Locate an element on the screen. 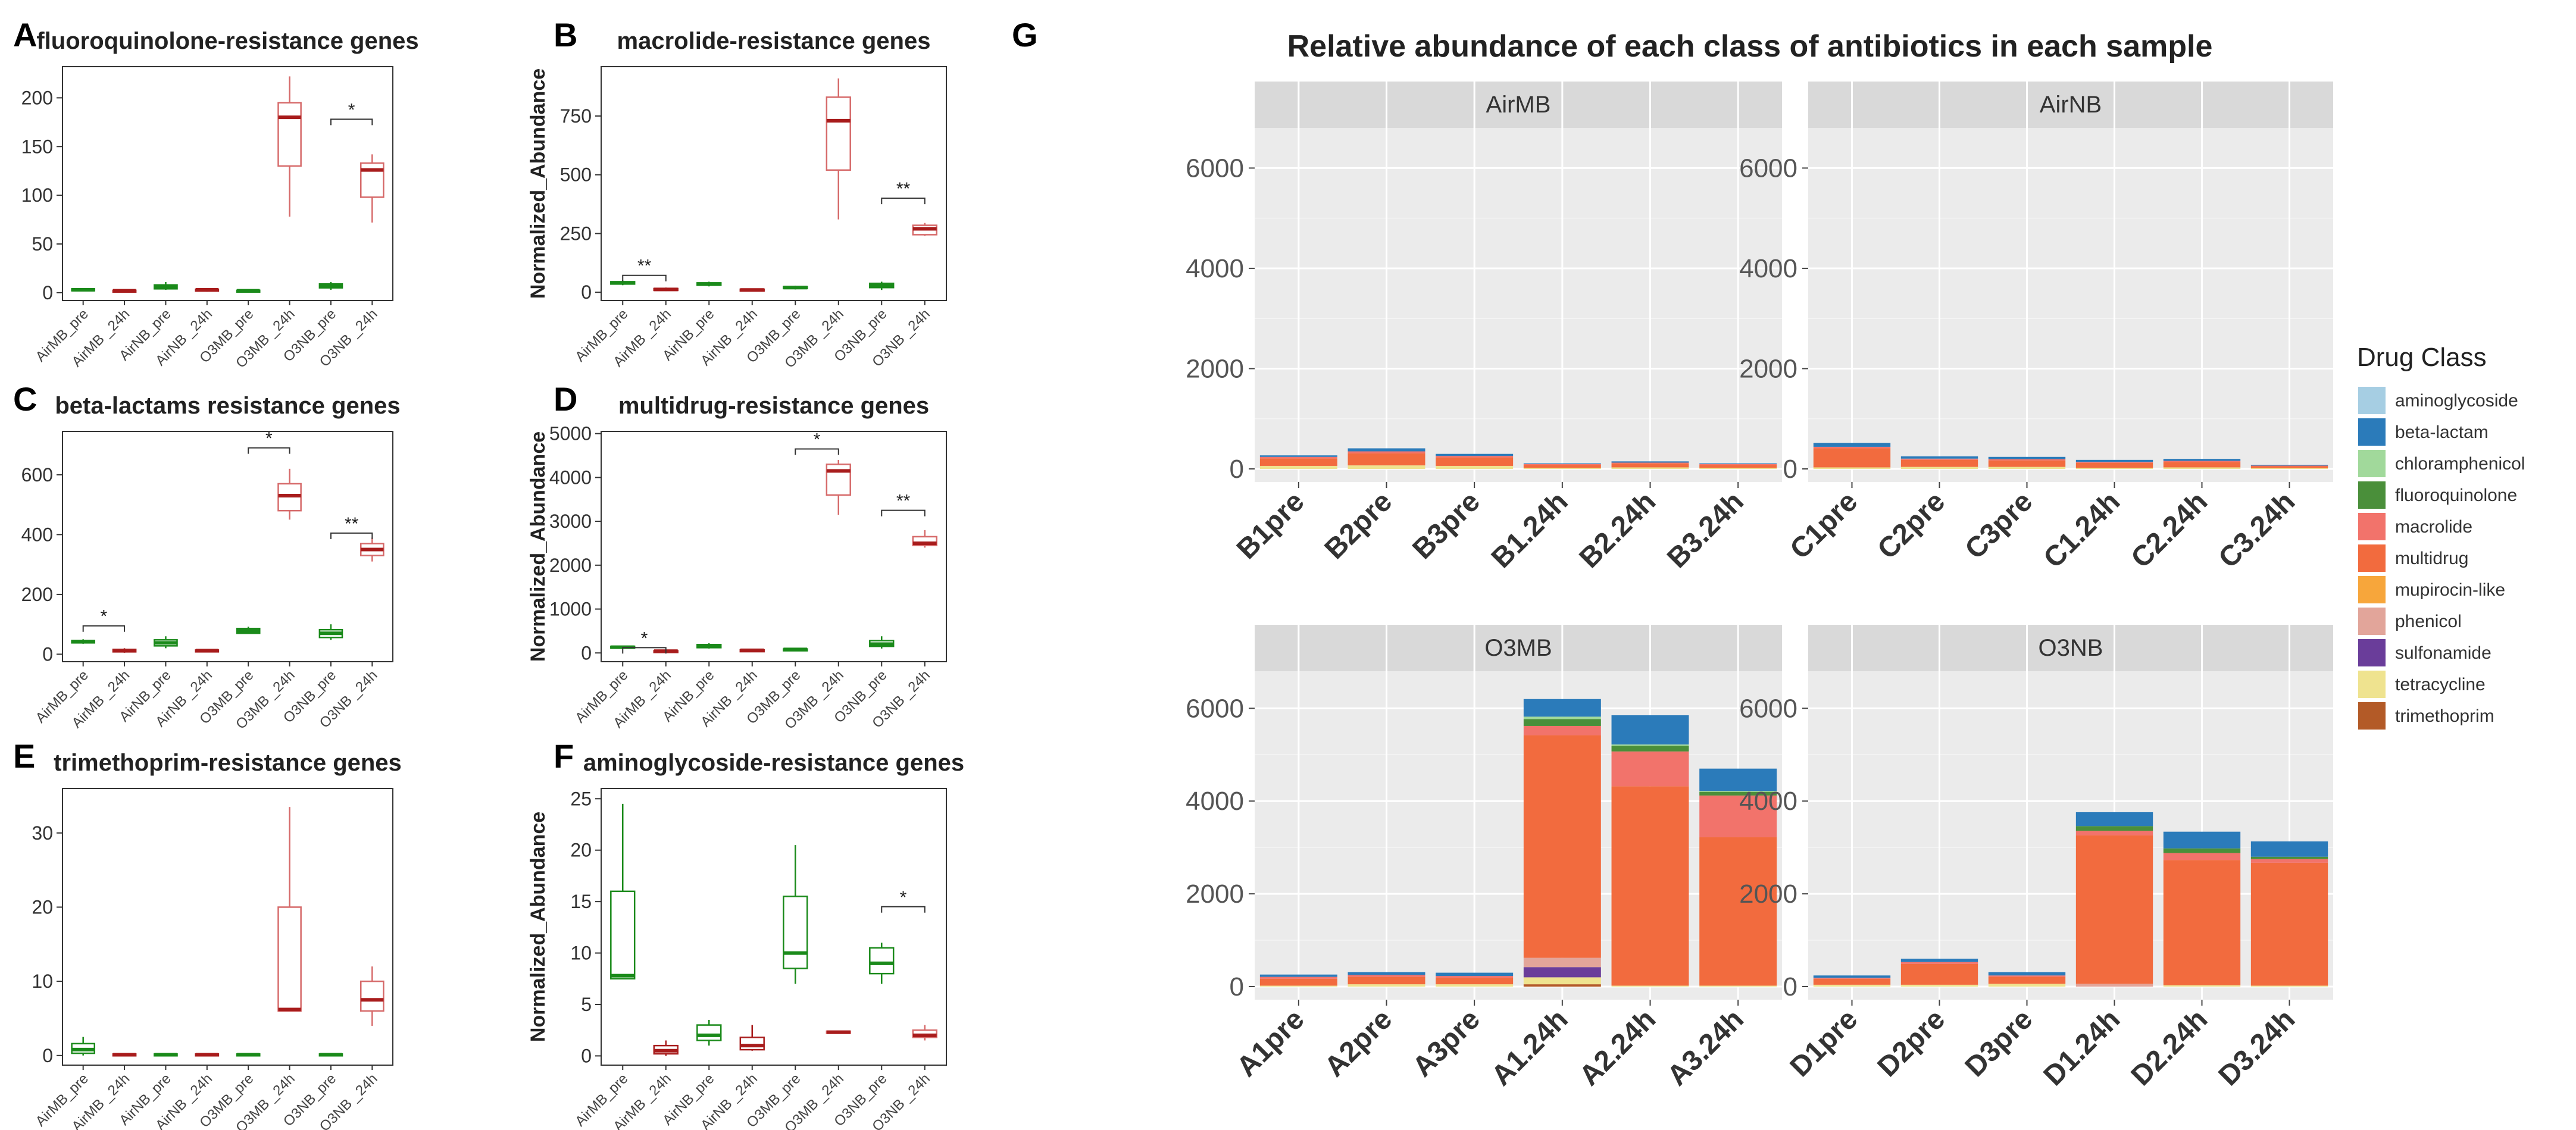 Image resolution: width=2576 pixels, height=1130 pixels. y-tick-label: 5000 is located at coordinates (570, 434).